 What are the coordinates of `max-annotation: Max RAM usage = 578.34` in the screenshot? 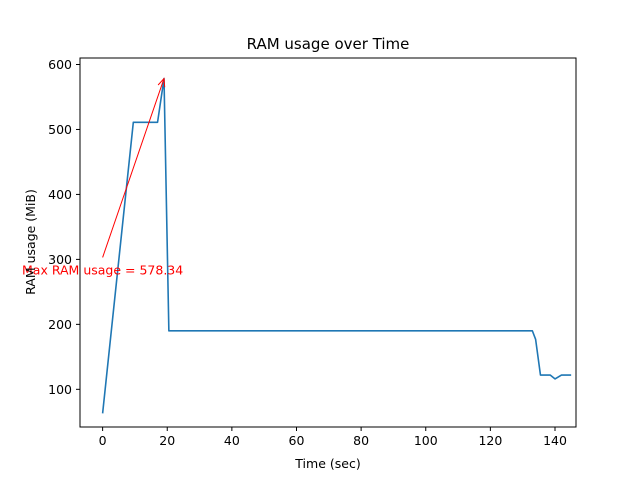 It's located at (102, 177).